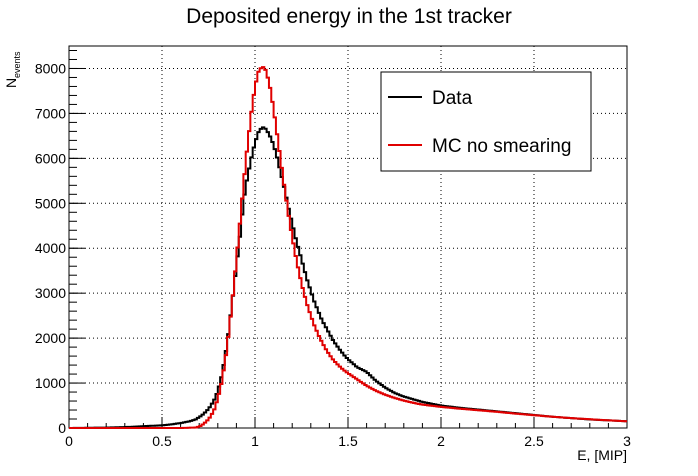  Describe the element at coordinates (441, 441) in the screenshot. I see `x-tick-label: 2` at that location.